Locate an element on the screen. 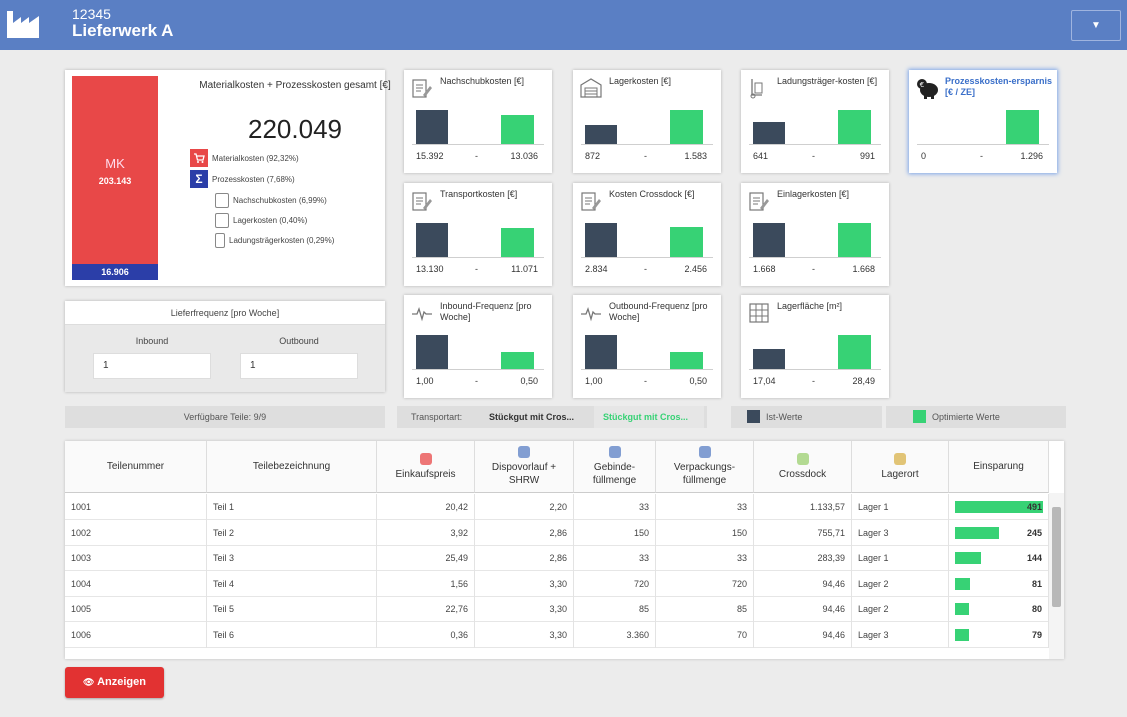  summary-total: 220.049 is located at coordinates (295, 129).